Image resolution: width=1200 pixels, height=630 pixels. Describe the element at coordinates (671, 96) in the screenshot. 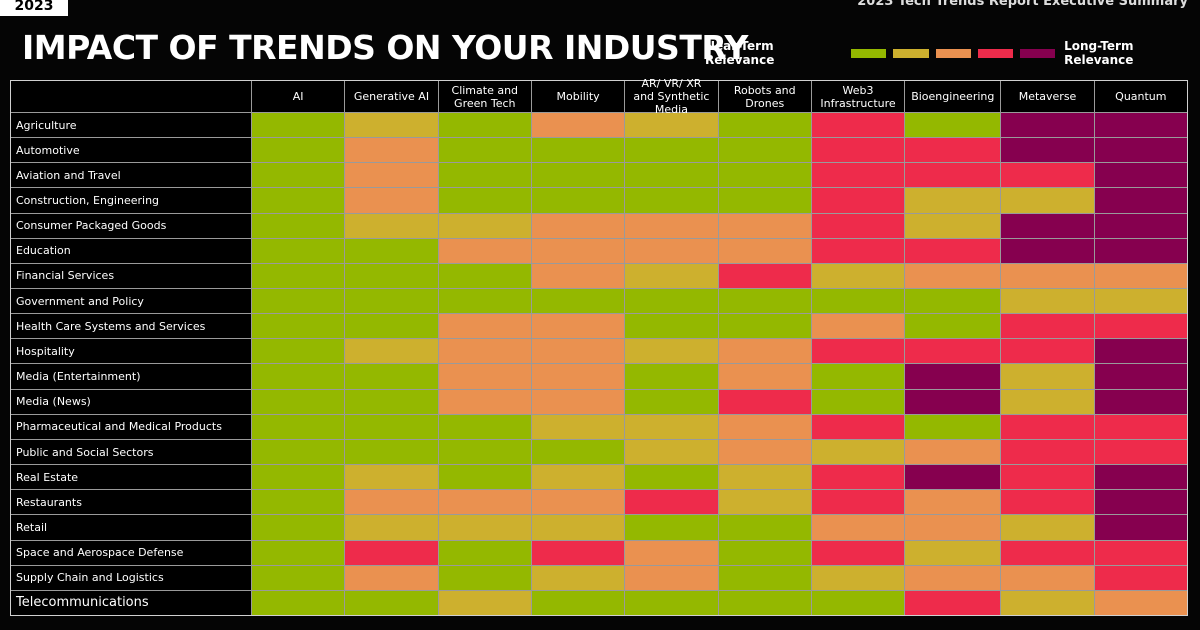

I see `column-header: AR/ VR/ XR and Synthetic Media` at that location.